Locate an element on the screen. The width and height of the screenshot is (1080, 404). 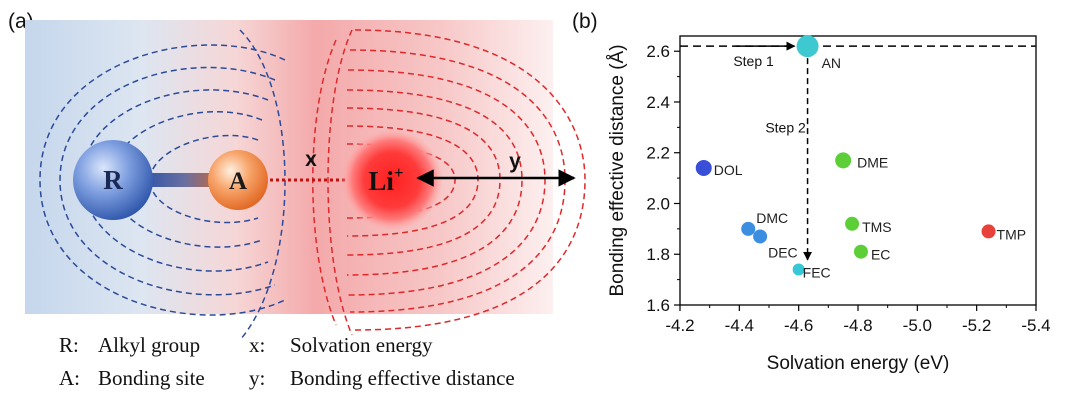
data-point-dme is located at coordinates (843, 160).